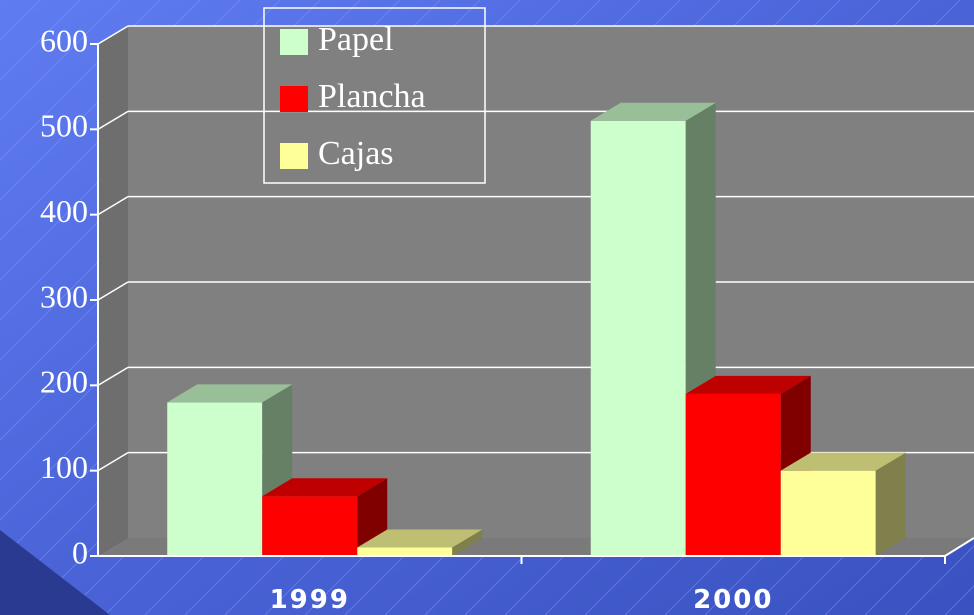  What do you see at coordinates (64, 382) in the screenshot?
I see `y-tick-label: 200` at bounding box center [64, 382].